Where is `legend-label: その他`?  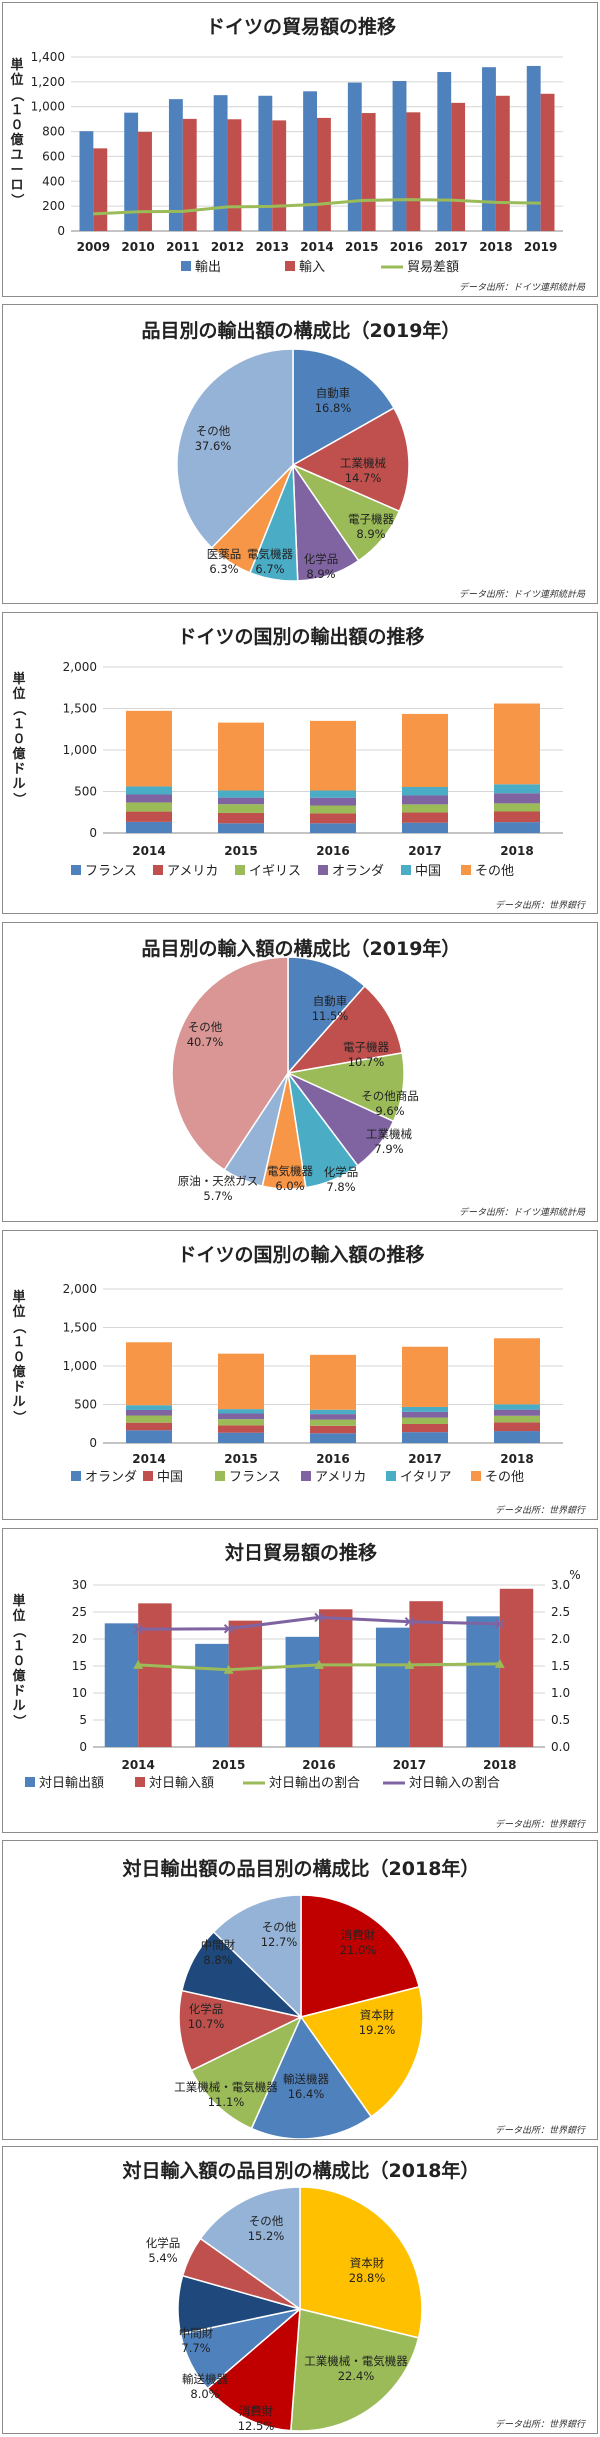 legend-label: その他 is located at coordinates (494, 871).